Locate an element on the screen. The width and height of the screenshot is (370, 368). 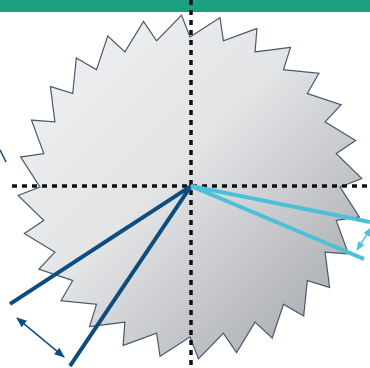
light-radial-line-upper is located at coordinates (280, 204).